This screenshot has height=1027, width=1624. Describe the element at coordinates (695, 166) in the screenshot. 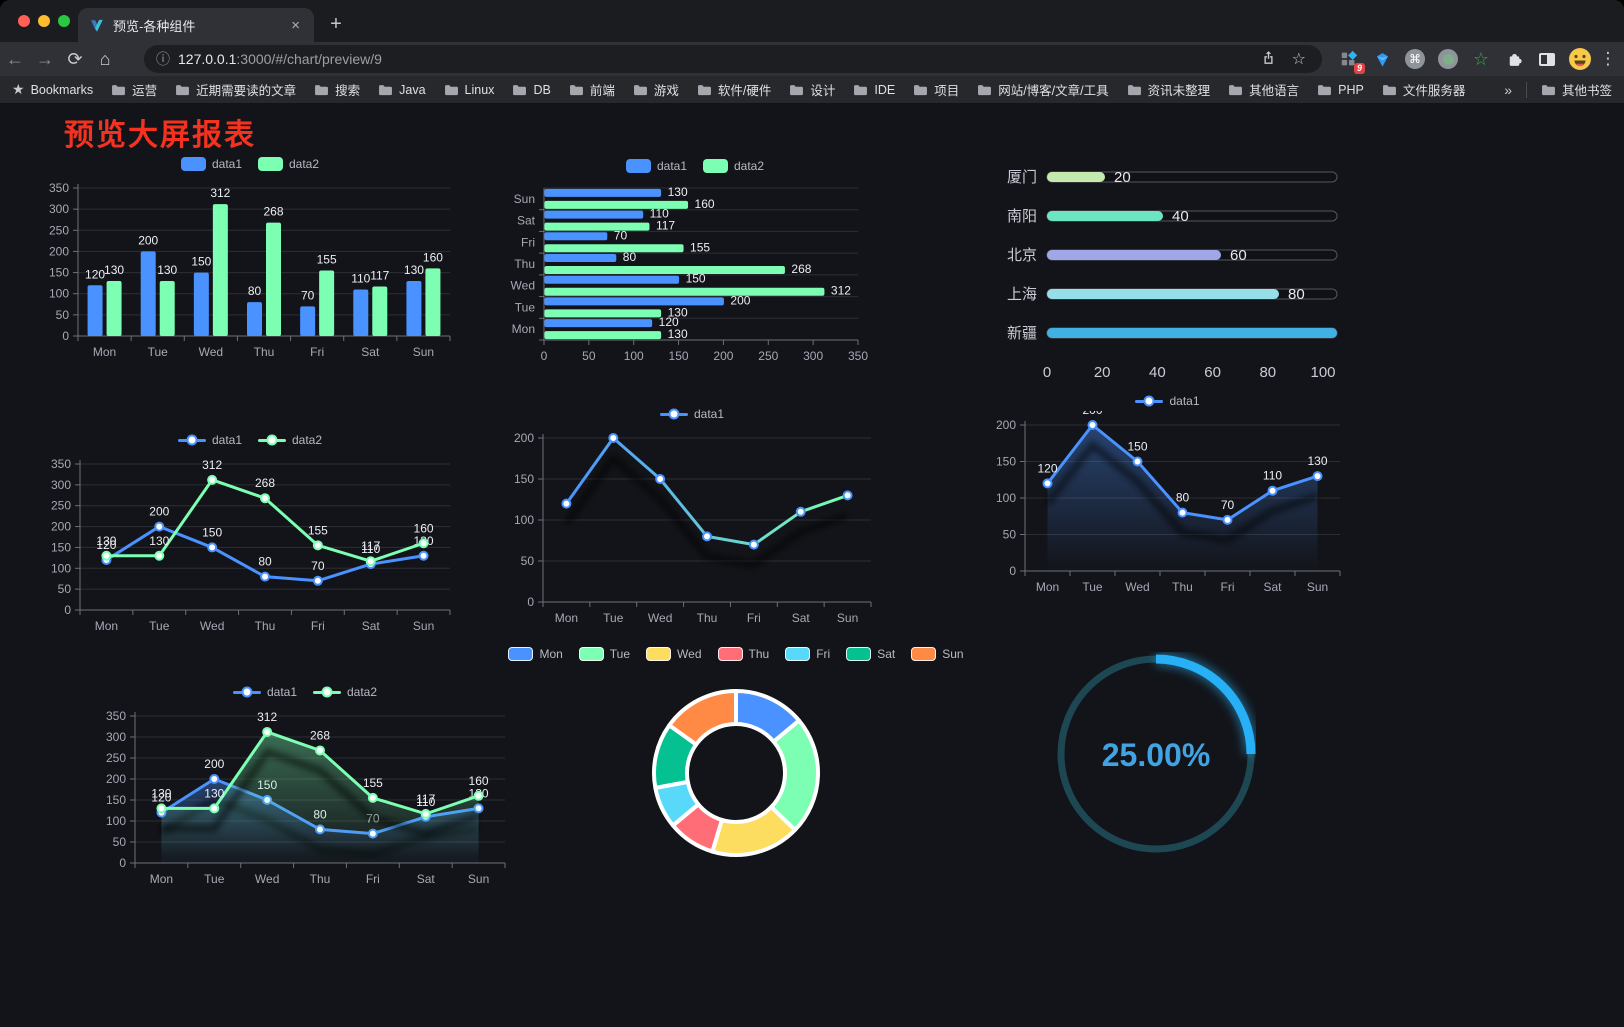

I see `chart-legend: data1 data2` at that location.